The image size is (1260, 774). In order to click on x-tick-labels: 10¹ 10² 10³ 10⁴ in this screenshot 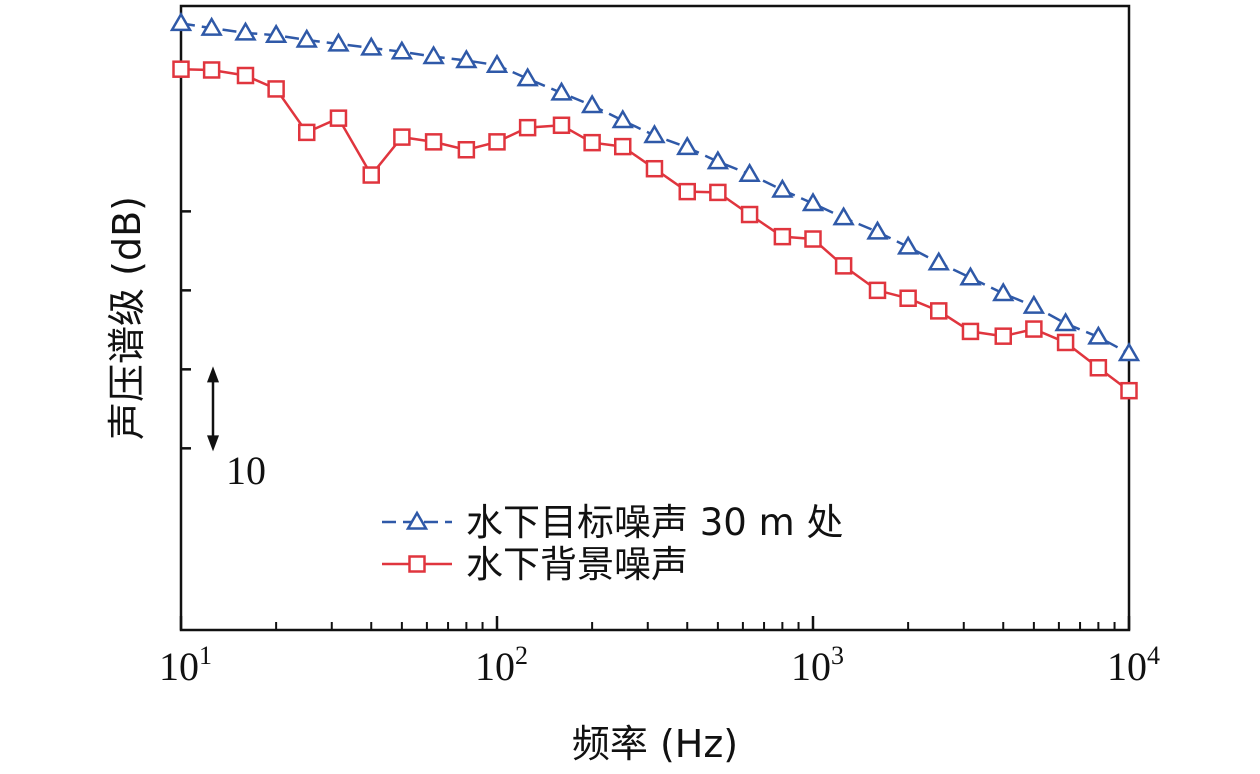, I will do `click(659, 665)`.